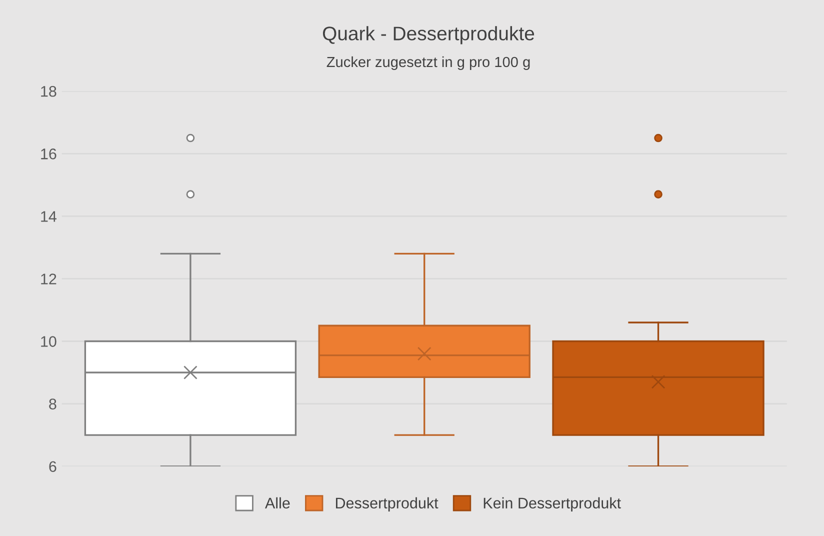  I want to click on y-tick-label: 16, so click(48, 154).